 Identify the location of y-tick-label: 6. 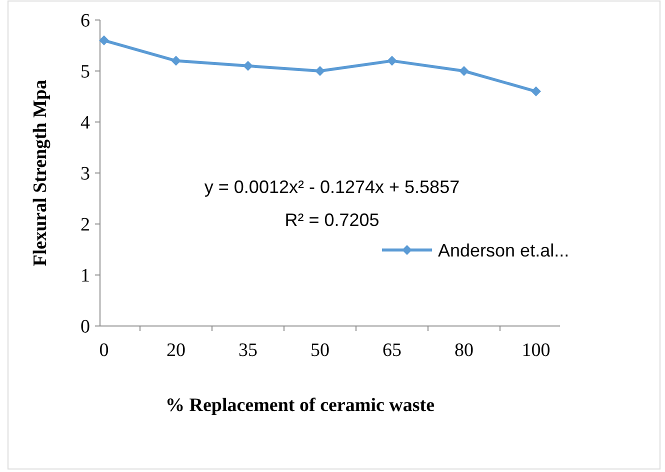
(85, 21).